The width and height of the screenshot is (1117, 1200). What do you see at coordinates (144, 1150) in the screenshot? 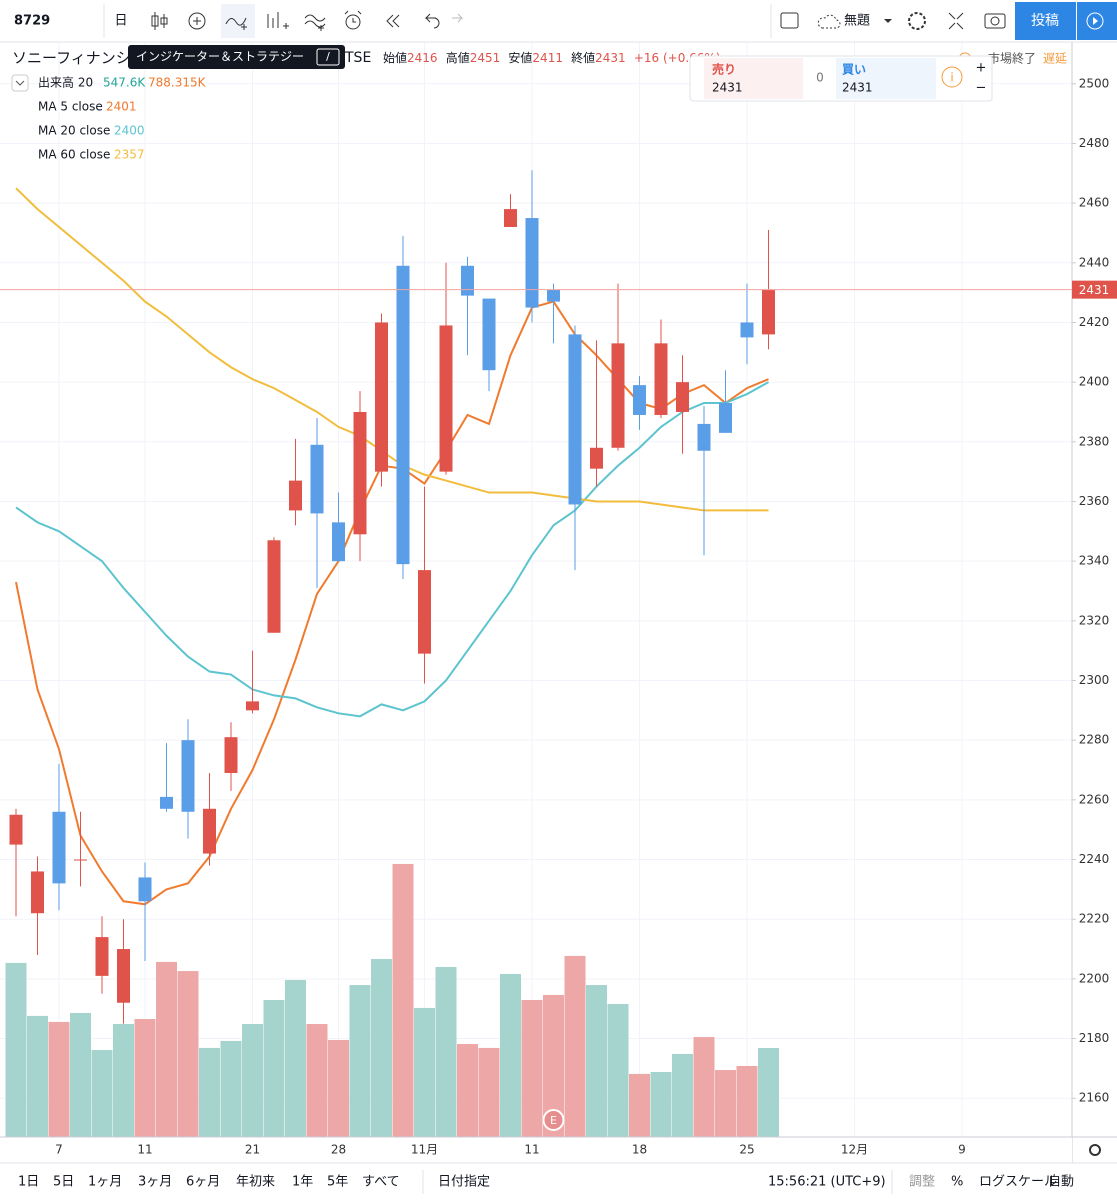
I see `x-tick-label: 11` at bounding box center [144, 1150].